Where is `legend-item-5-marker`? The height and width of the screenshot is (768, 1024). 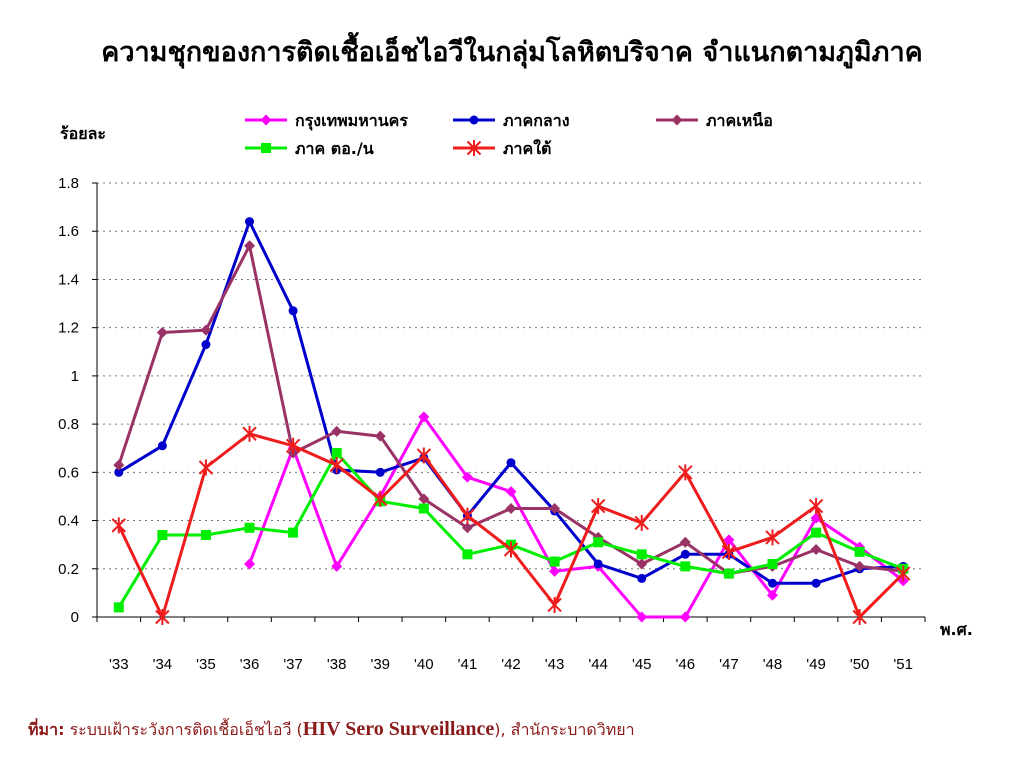
legend-item-5-marker is located at coordinates (474, 148).